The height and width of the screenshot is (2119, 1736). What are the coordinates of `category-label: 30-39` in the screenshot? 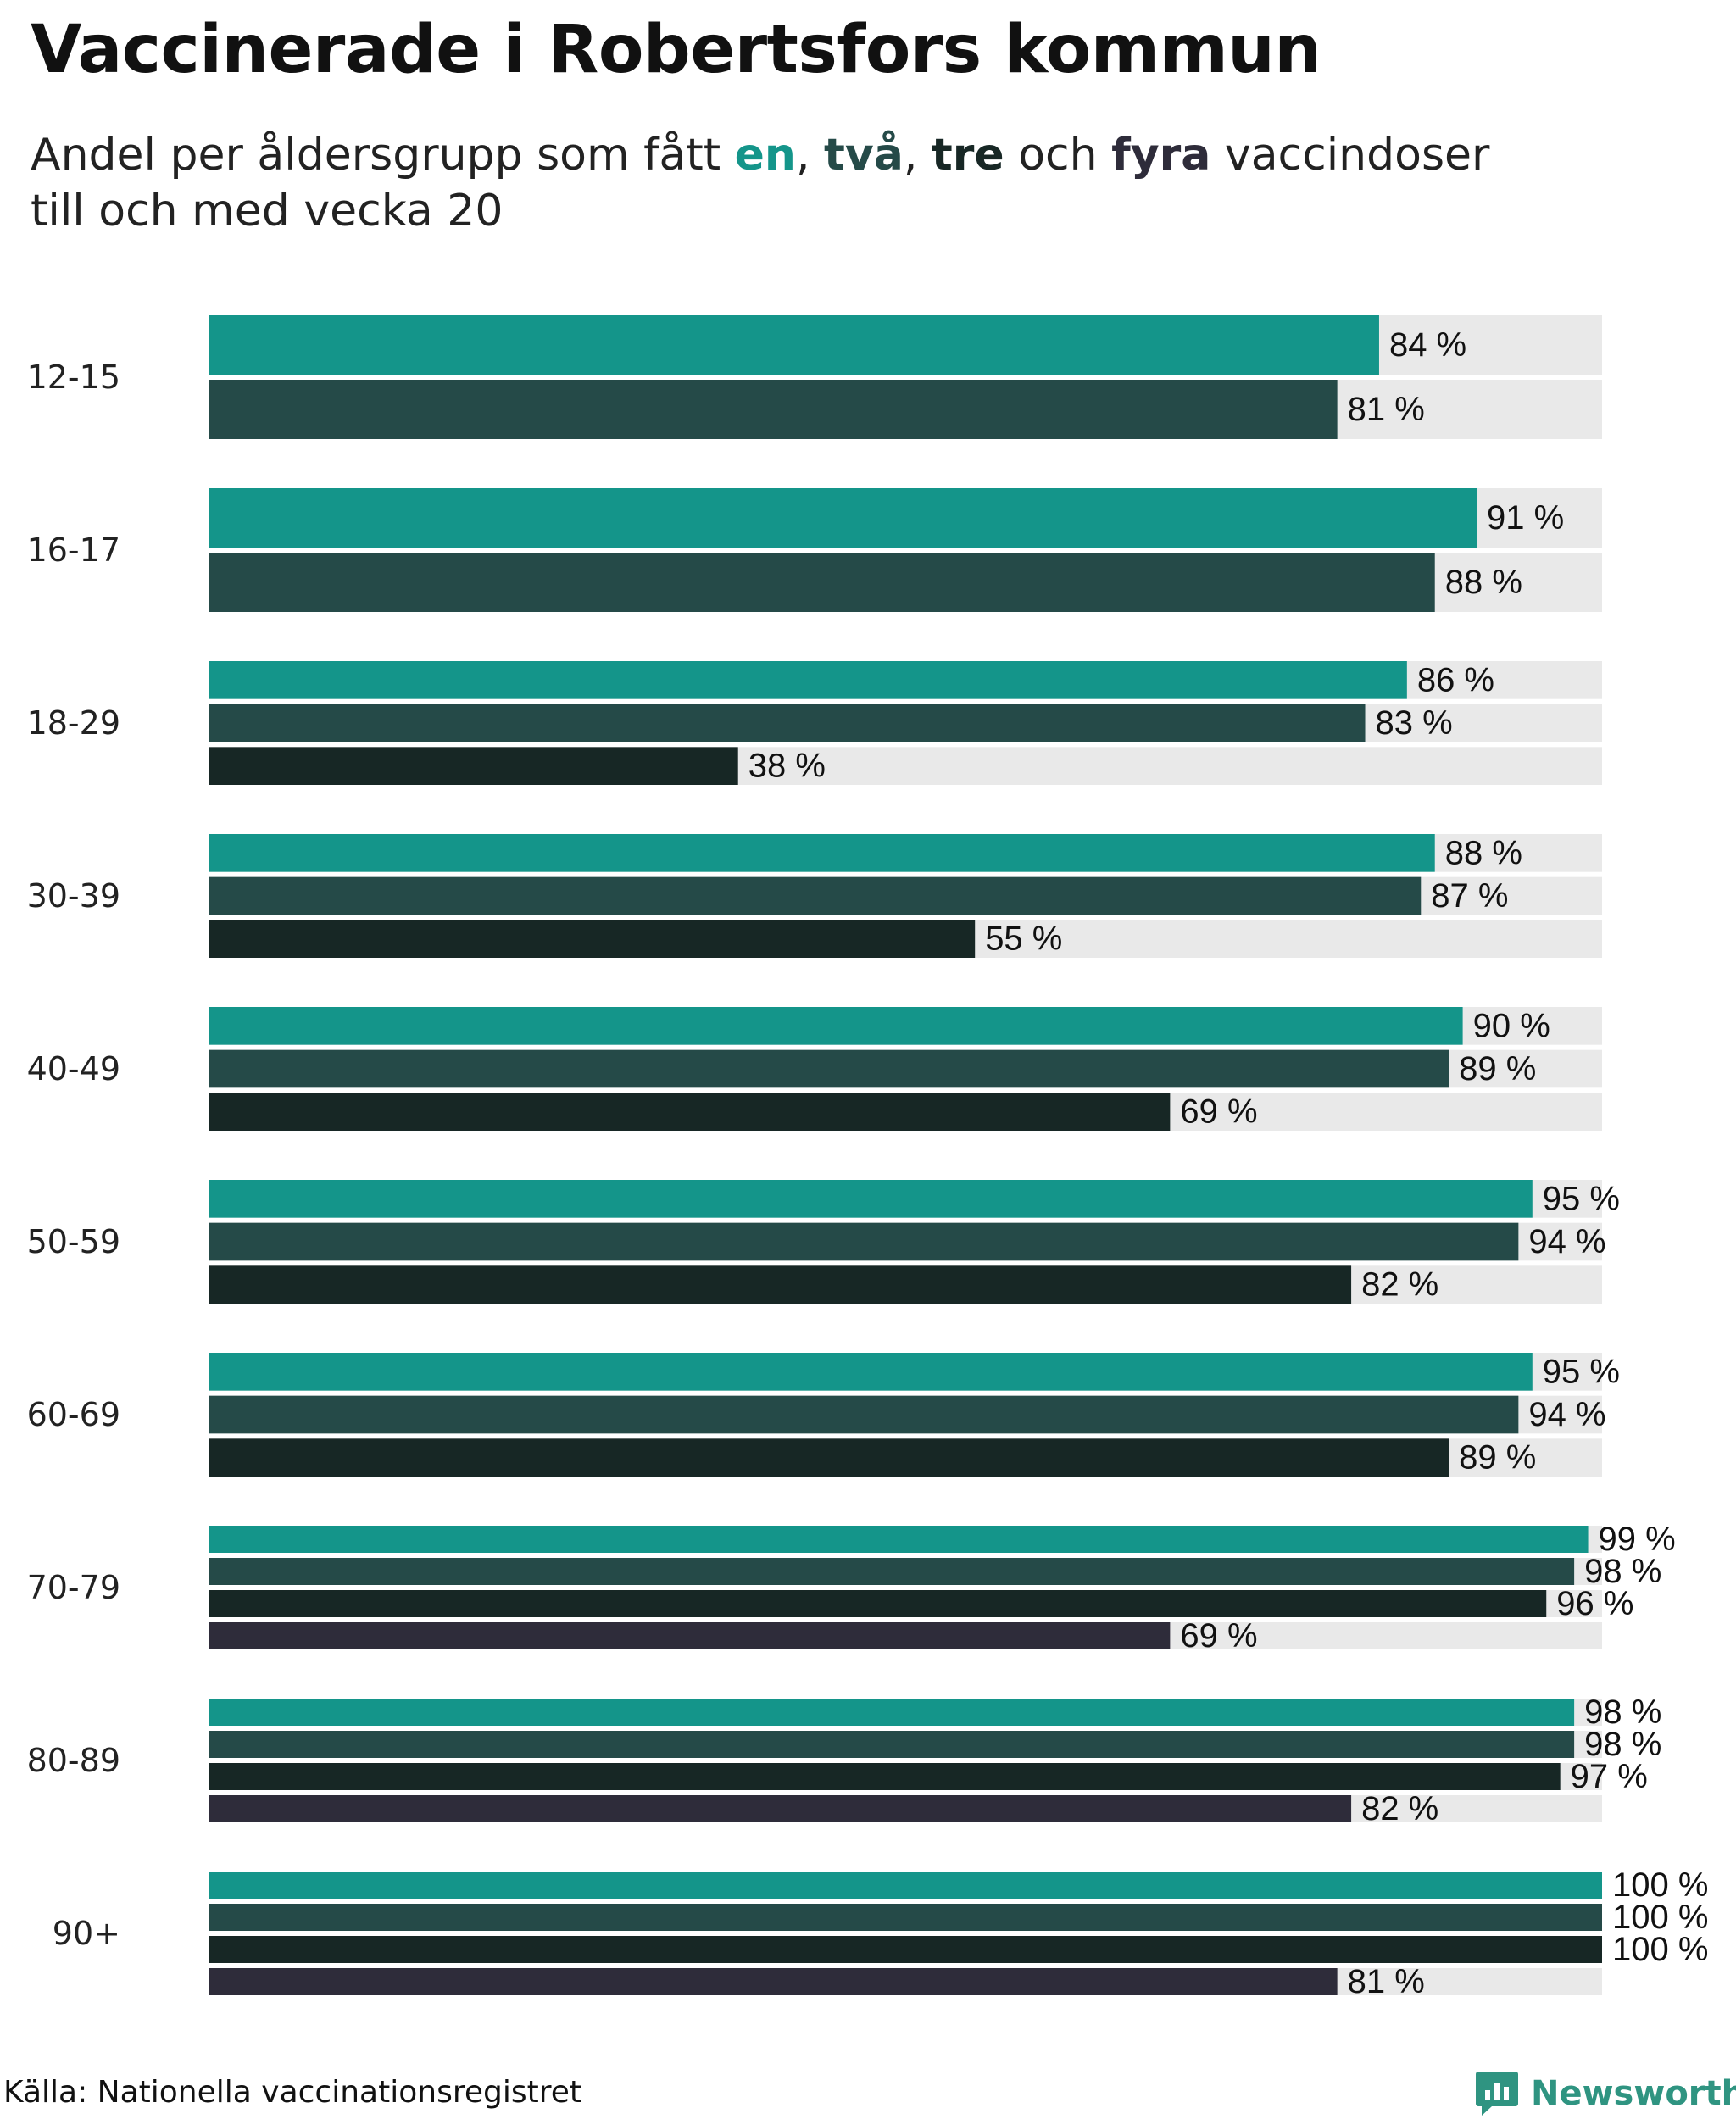 It's located at (73, 896).